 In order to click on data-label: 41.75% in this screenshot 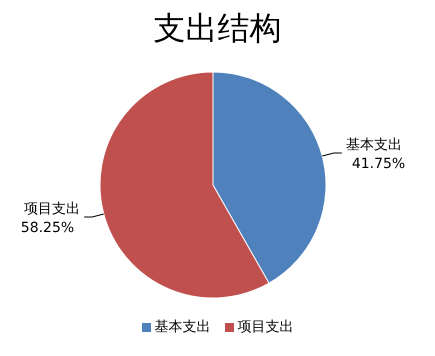, I will do `click(379, 164)`.